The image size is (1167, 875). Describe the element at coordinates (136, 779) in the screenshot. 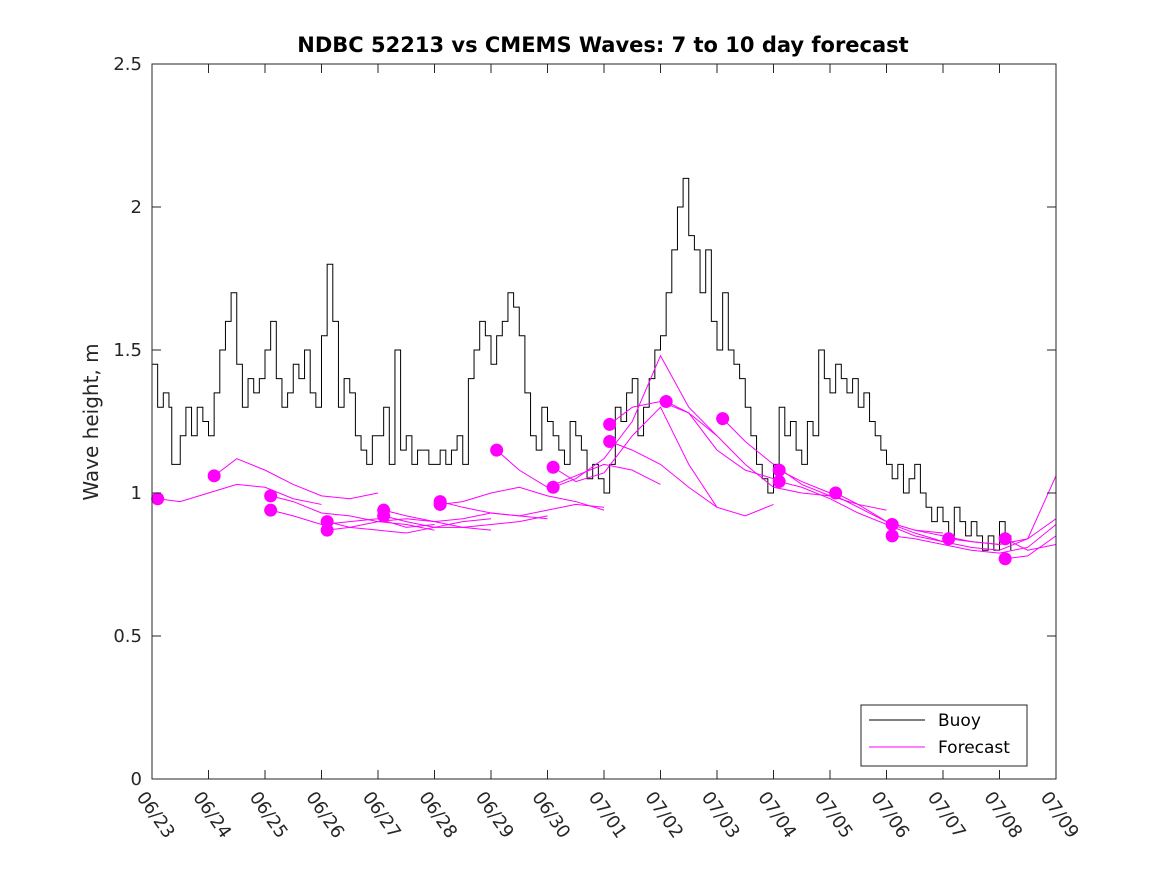

I see `y-tick-label: 0` at that location.